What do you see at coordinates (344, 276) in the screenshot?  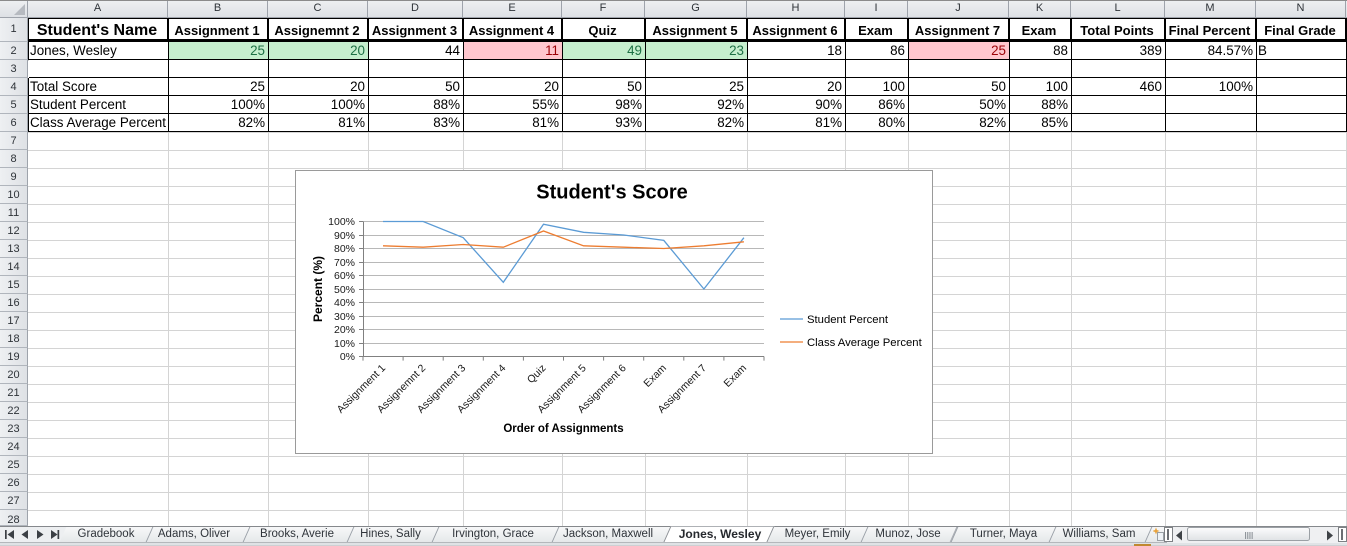 I see `svg-text: 60%` at bounding box center [344, 276].